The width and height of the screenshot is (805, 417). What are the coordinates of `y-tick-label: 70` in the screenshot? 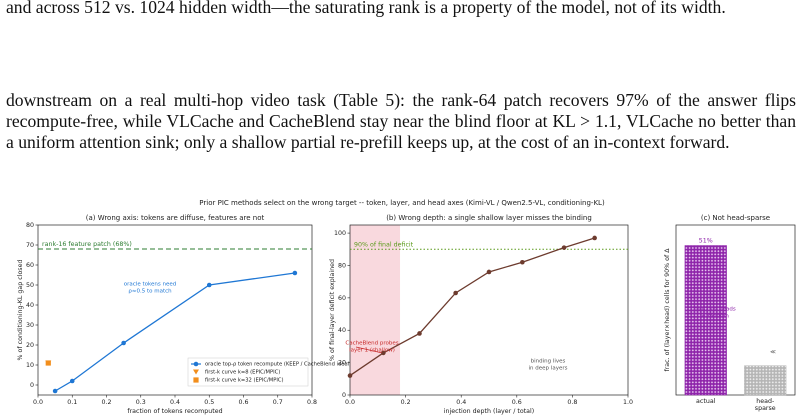 It's located at (30, 245).